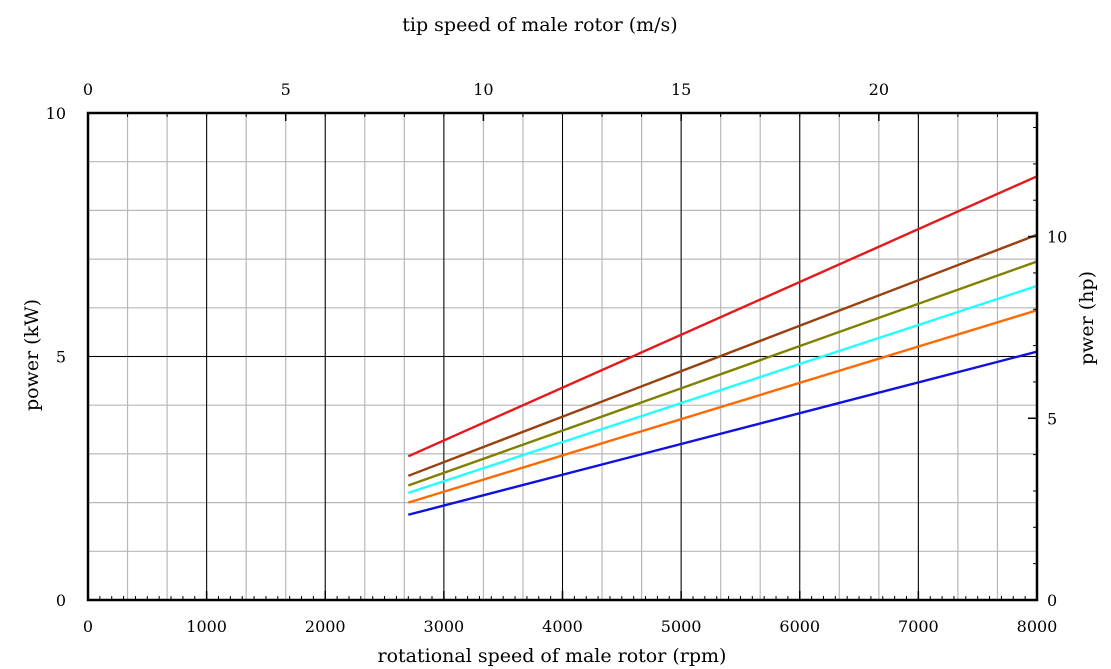 The image size is (1111, 669). Describe the element at coordinates (879, 89) in the screenshot. I see `top-tick-label: 20` at that location.